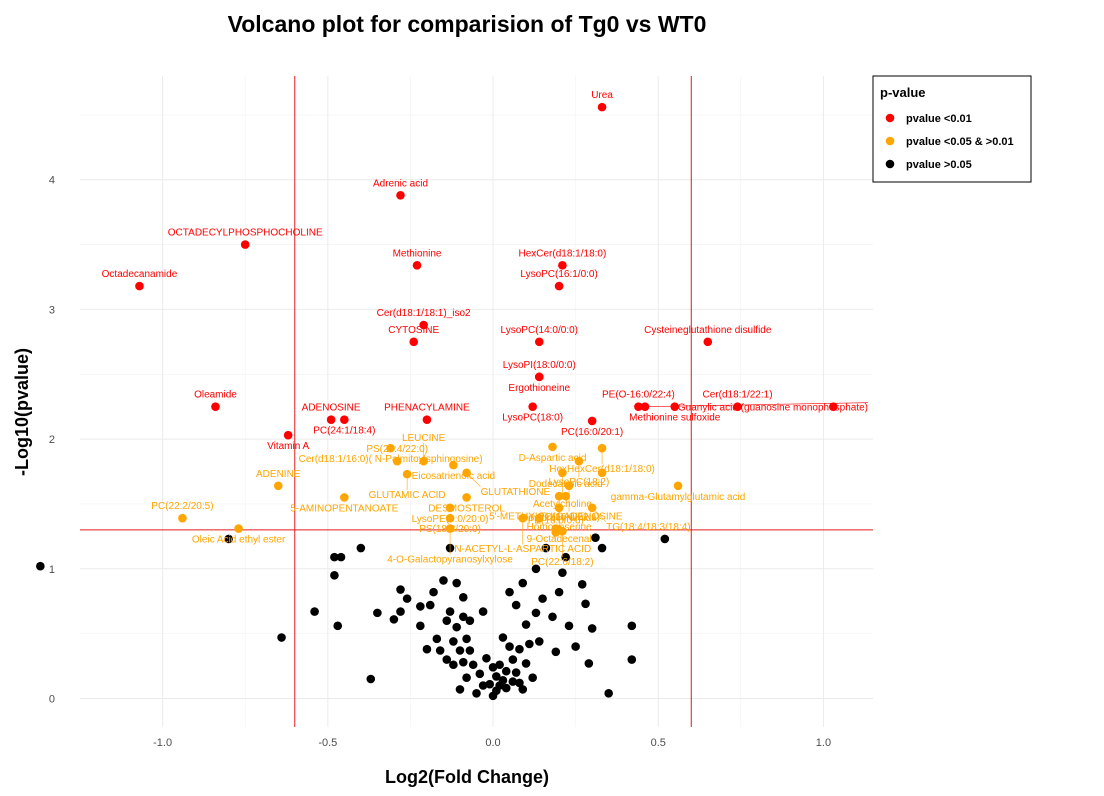 The image size is (1104, 796). I want to click on point-label: PE(O-16:0/22:4), so click(638, 395).